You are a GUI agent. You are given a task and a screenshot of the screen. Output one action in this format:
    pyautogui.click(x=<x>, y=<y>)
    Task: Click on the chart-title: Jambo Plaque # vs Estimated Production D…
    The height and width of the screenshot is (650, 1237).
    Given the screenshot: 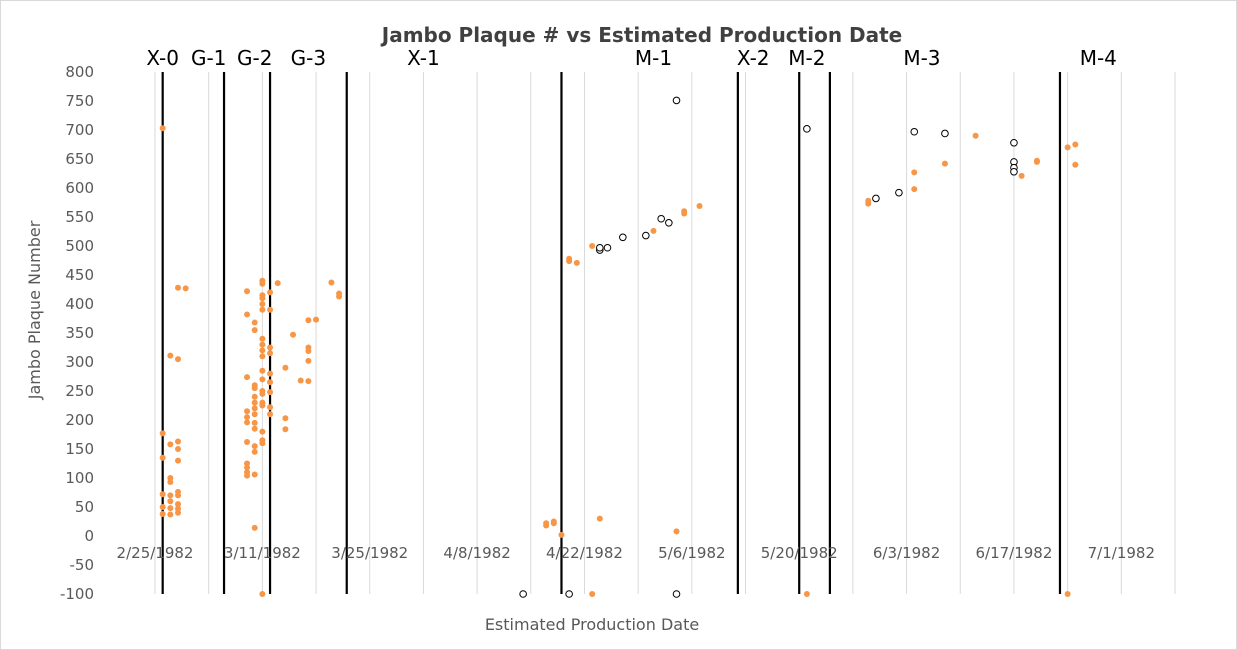 What is the action you would take?
    pyautogui.click(x=641, y=35)
    